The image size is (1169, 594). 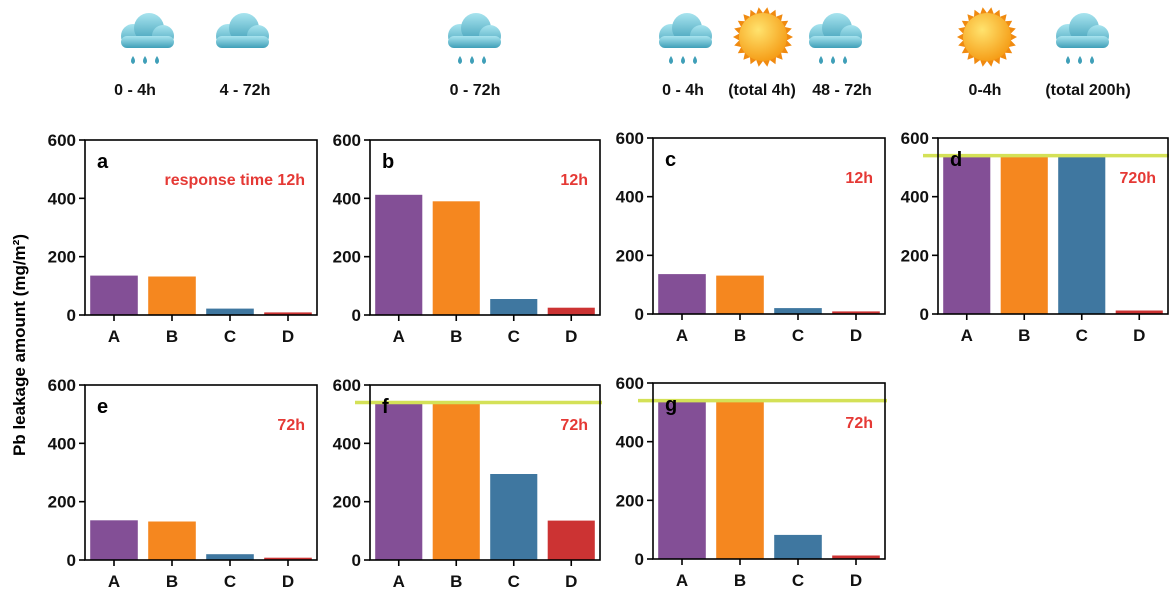 I want to click on condition-label: 4 - 72h, so click(x=245, y=90).